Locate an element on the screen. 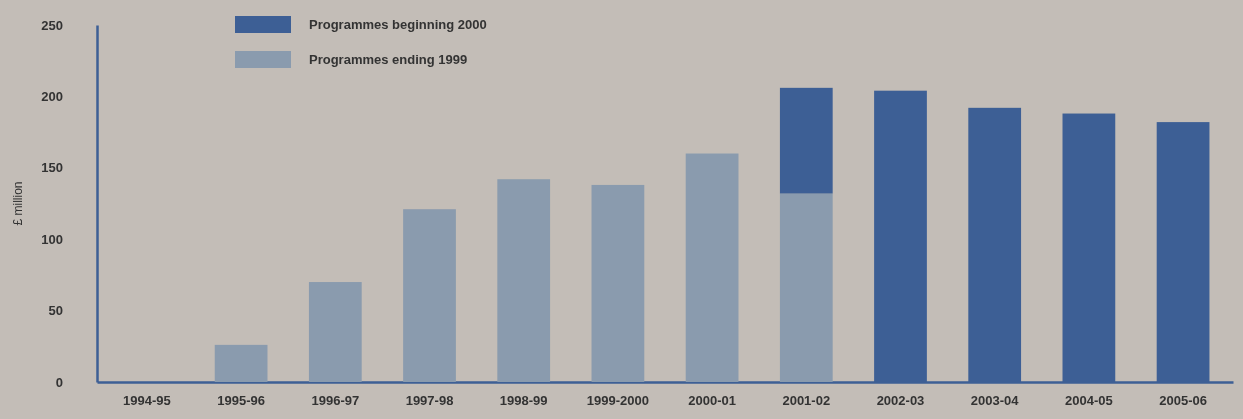  legend-label: Programmes ending 1999 is located at coordinates (388, 59).